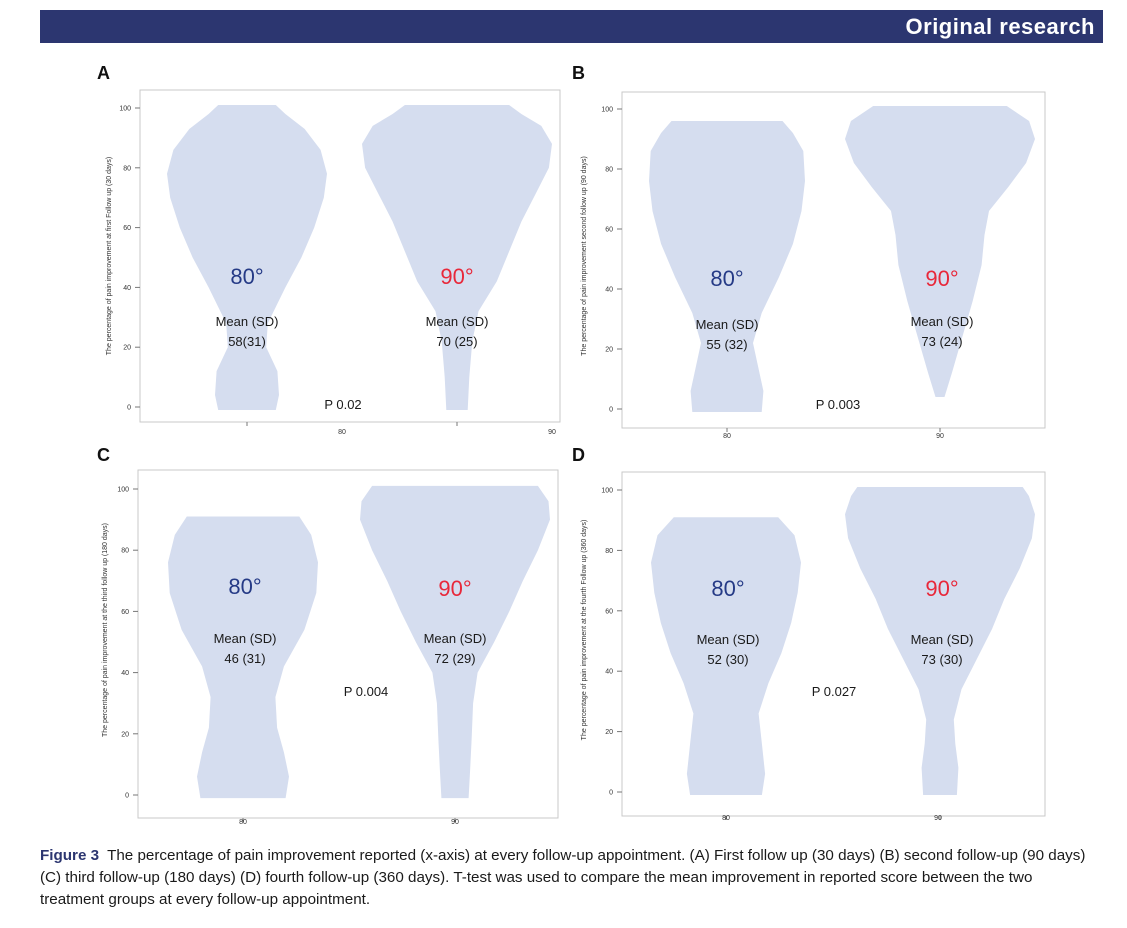 The width and height of the screenshot is (1127, 928). What do you see at coordinates (70, 855) in the screenshot?
I see `figure-label: Figure 3` at bounding box center [70, 855].